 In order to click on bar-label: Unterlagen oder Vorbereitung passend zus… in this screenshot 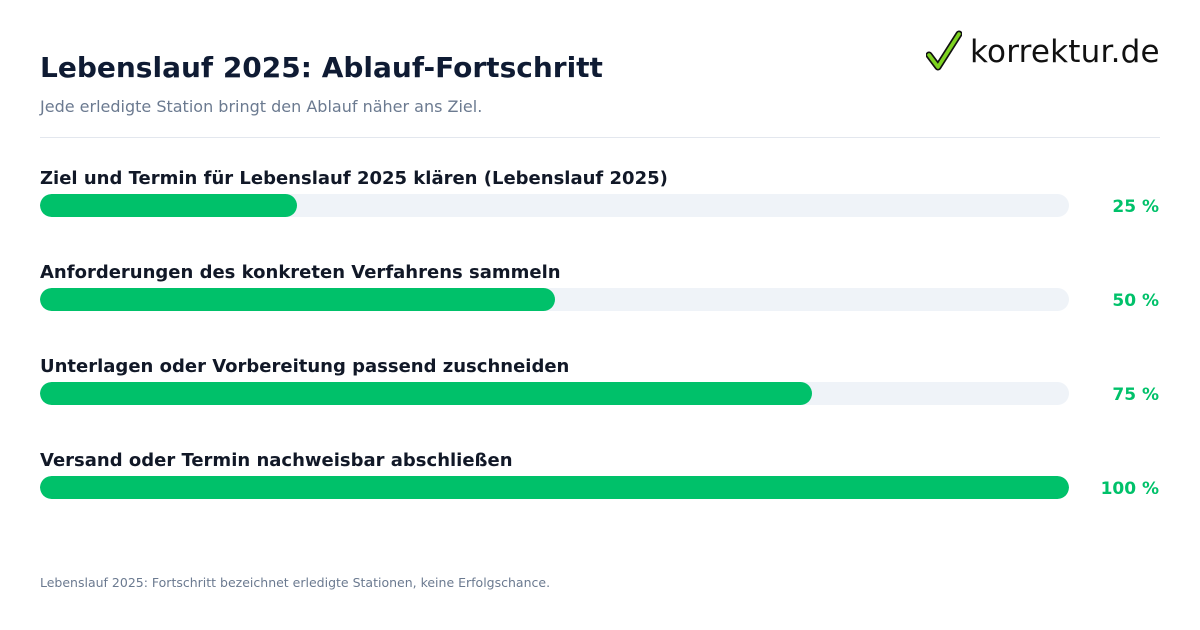, I will do `click(305, 366)`.